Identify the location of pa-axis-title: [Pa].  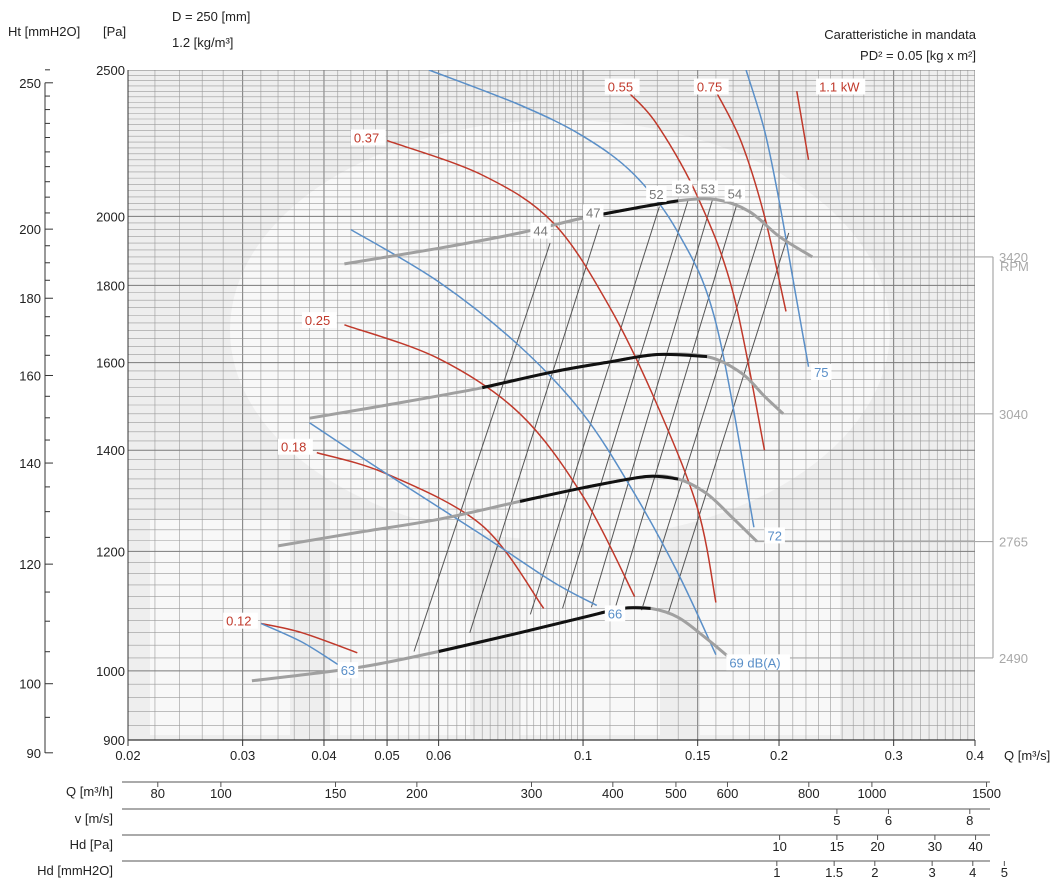
(115, 31).